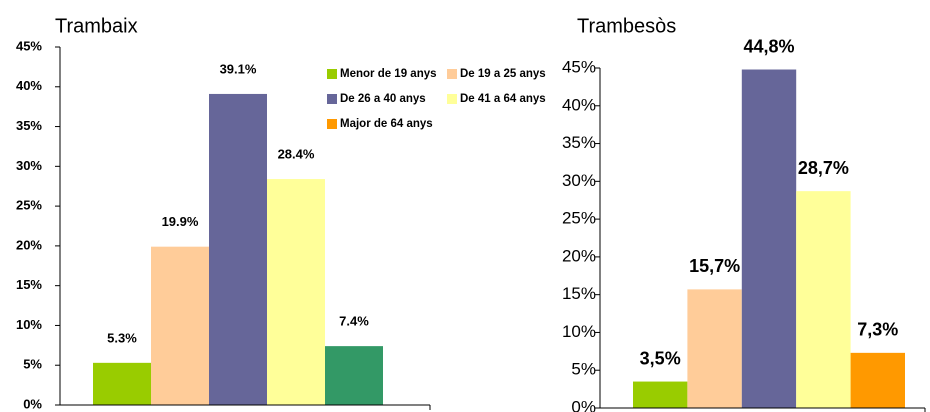 This screenshot has height=412, width=930. What do you see at coordinates (96, 26) in the screenshot?
I see `chart-title: Trambaix` at bounding box center [96, 26].